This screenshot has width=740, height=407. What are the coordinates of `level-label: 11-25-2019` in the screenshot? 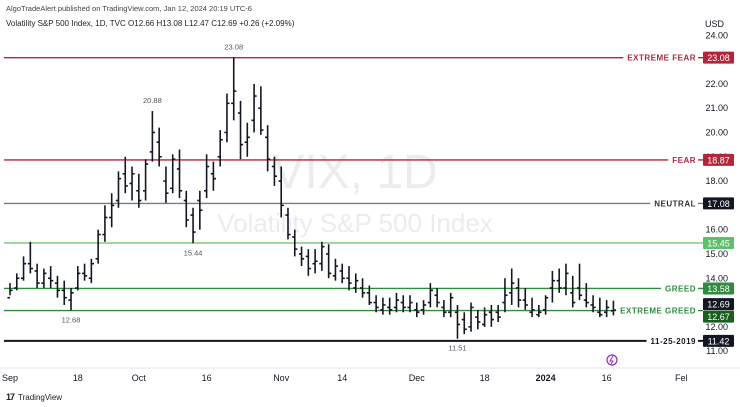 It's located at (674, 341).